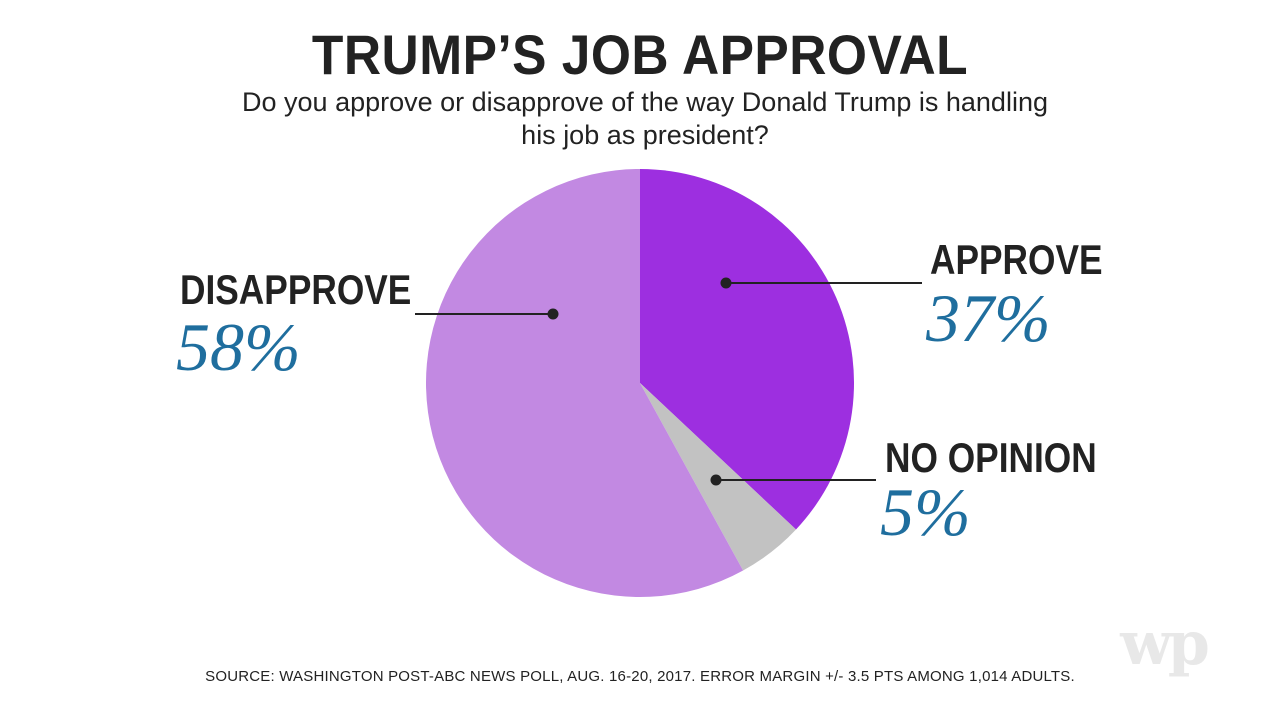  Describe the element at coordinates (991, 457) in the screenshot. I see `label-no-opinion: NO OPINION` at that location.